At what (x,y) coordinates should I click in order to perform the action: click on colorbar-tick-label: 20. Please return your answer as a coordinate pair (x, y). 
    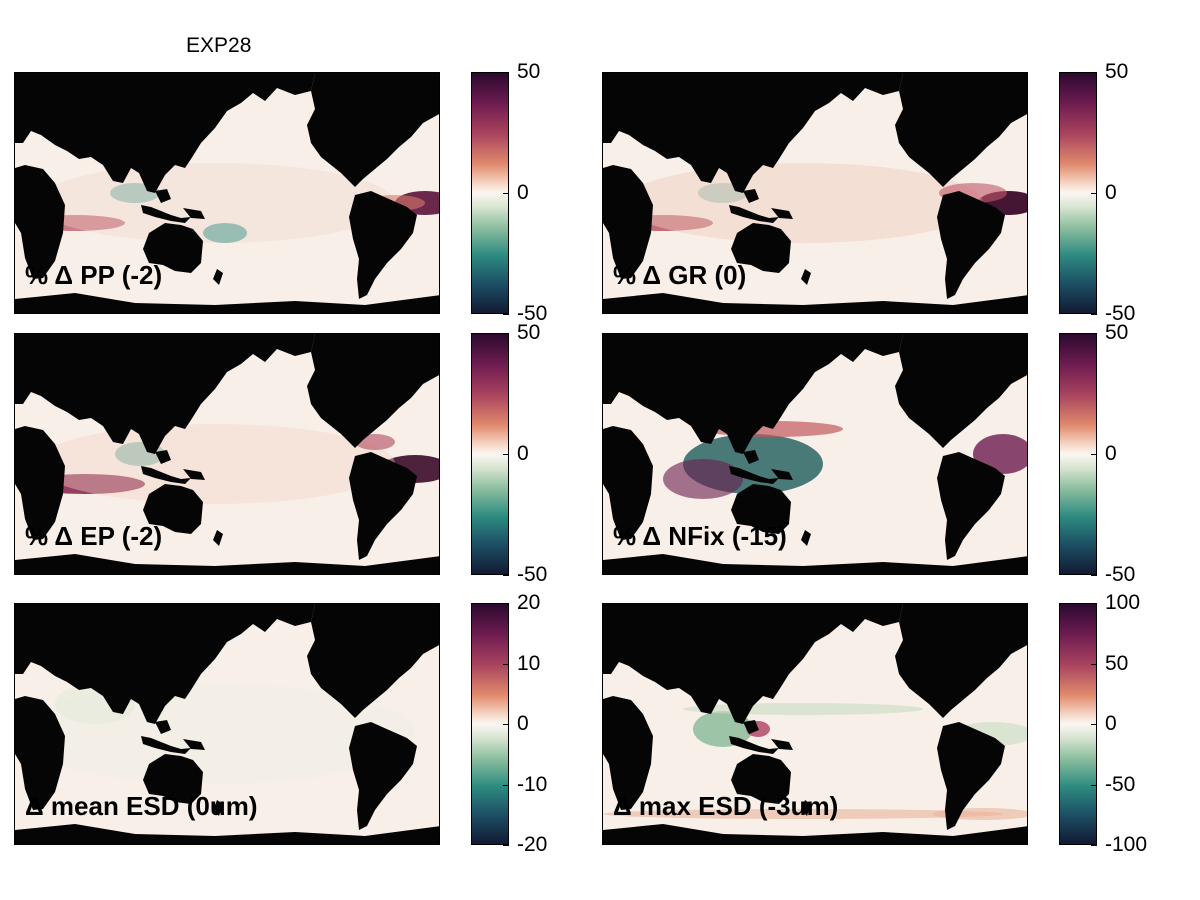
    Looking at the image, I should click on (529, 602).